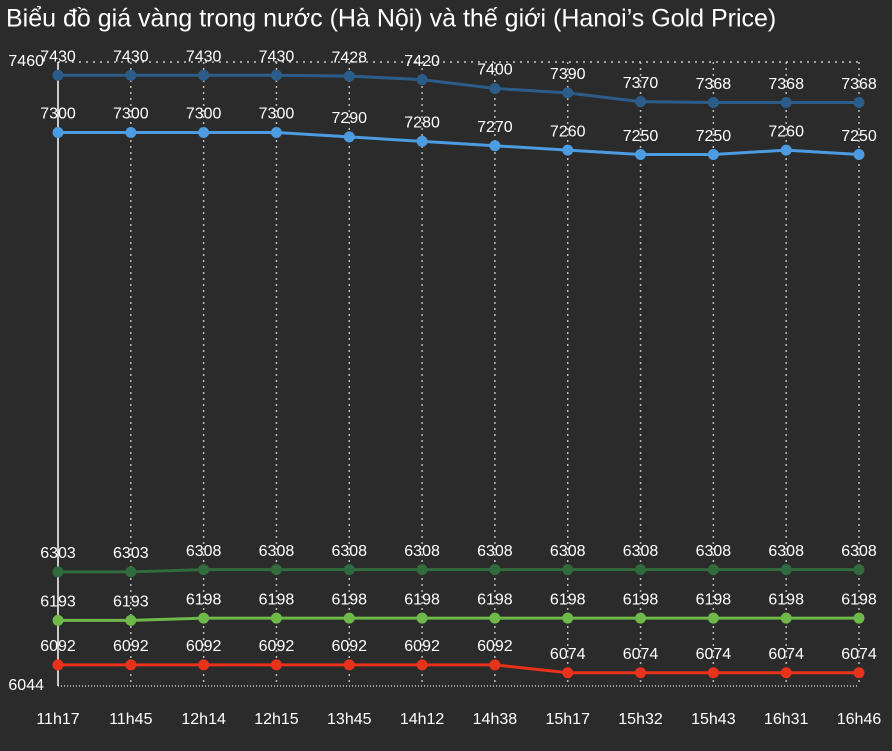 The width and height of the screenshot is (892, 751). What do you see at coordinates (130, 719) in the screenshot?
I see `x-tick-label: 11h45` at bounding box center [130, 719].